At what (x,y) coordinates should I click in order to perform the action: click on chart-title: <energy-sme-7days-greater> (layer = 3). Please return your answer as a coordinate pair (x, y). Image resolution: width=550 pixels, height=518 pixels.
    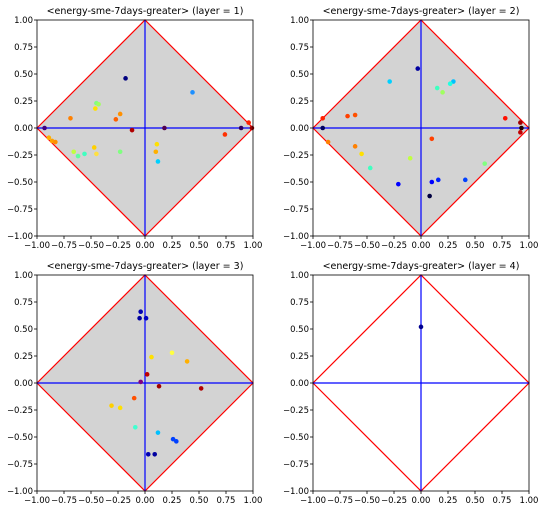
    Looking at the image, I should click on (145, 266).